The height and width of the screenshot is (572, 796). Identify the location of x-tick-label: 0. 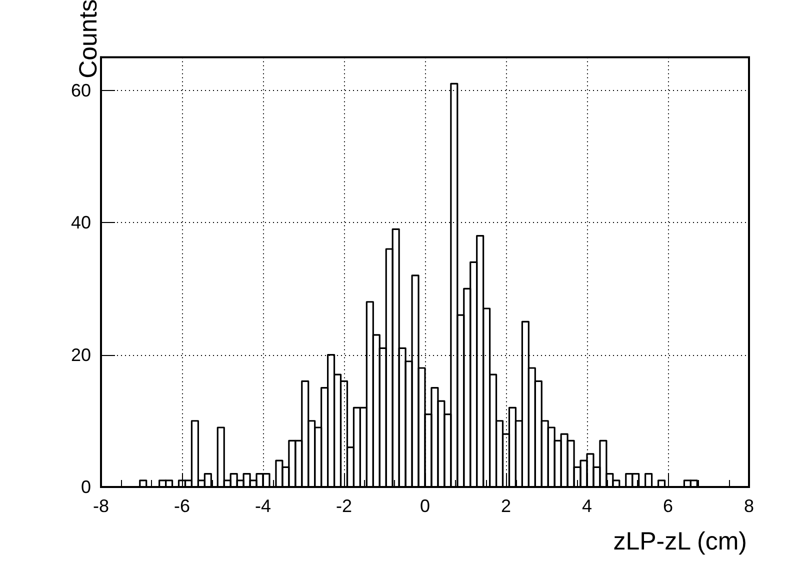
(425, 506).